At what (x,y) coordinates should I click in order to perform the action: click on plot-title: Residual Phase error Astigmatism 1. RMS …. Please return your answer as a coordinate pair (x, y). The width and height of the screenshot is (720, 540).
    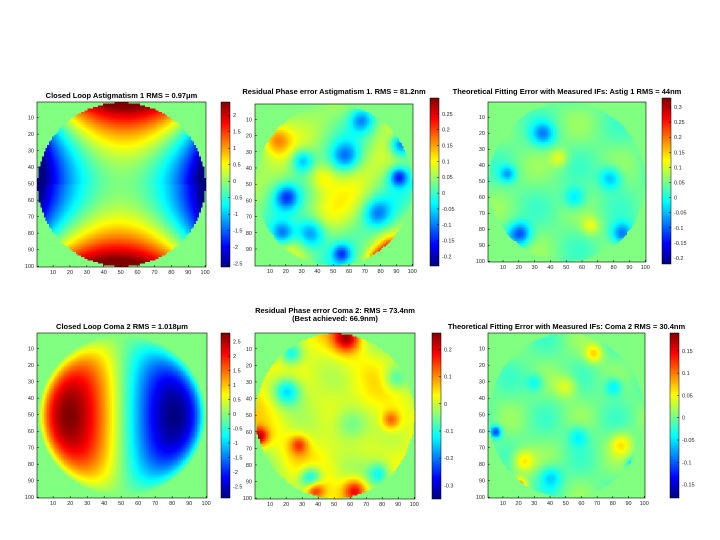
    Looking at the image, I should click on (334, 91).